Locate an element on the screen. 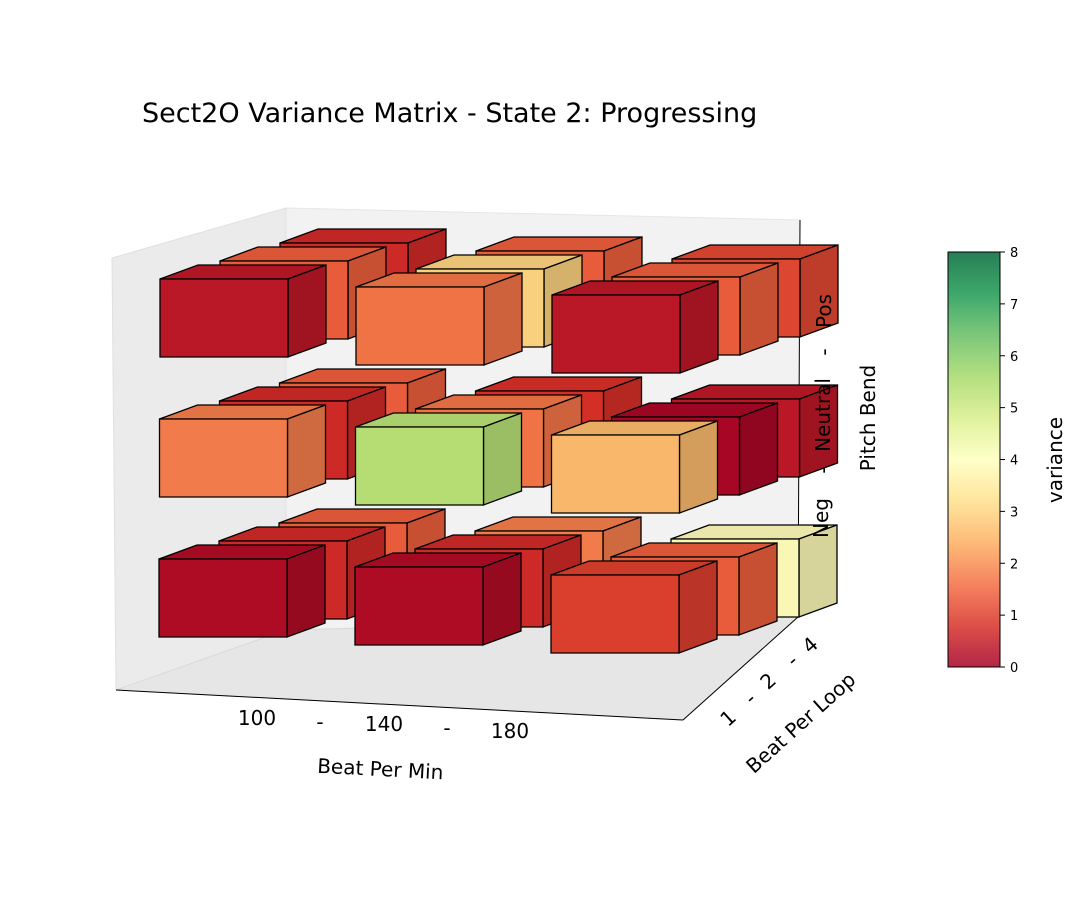  y-tick-label: 2 is located at coordinates (768, 681).